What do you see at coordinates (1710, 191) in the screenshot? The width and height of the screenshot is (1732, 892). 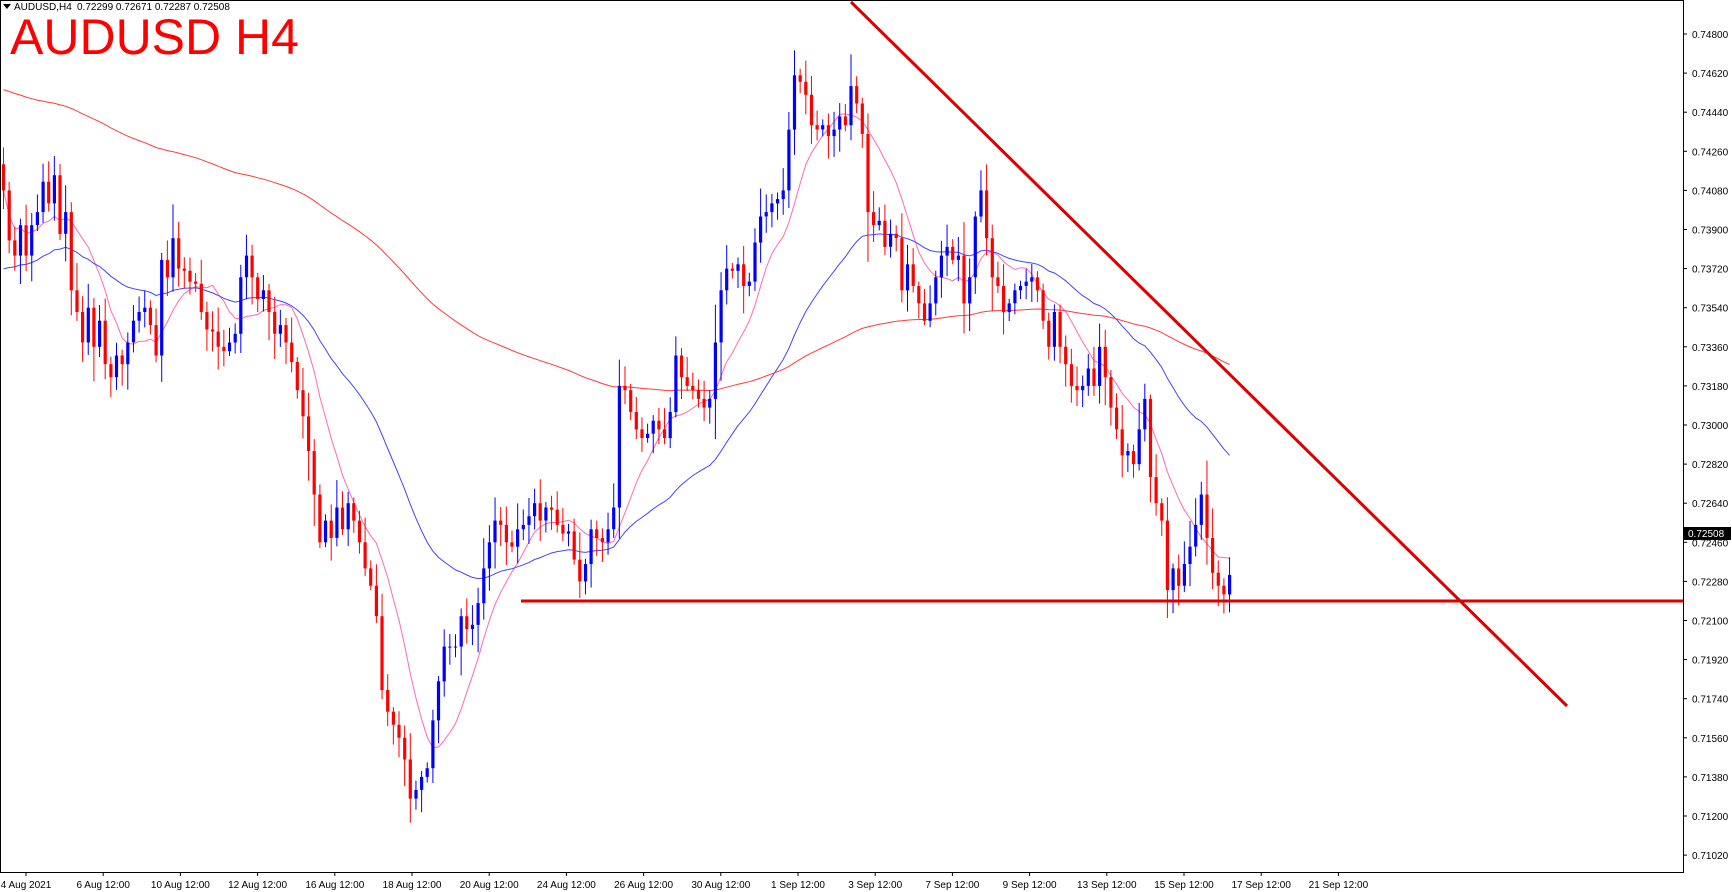 I see `price-tick-label: 0.74080` at bounding box center [1710, 191].